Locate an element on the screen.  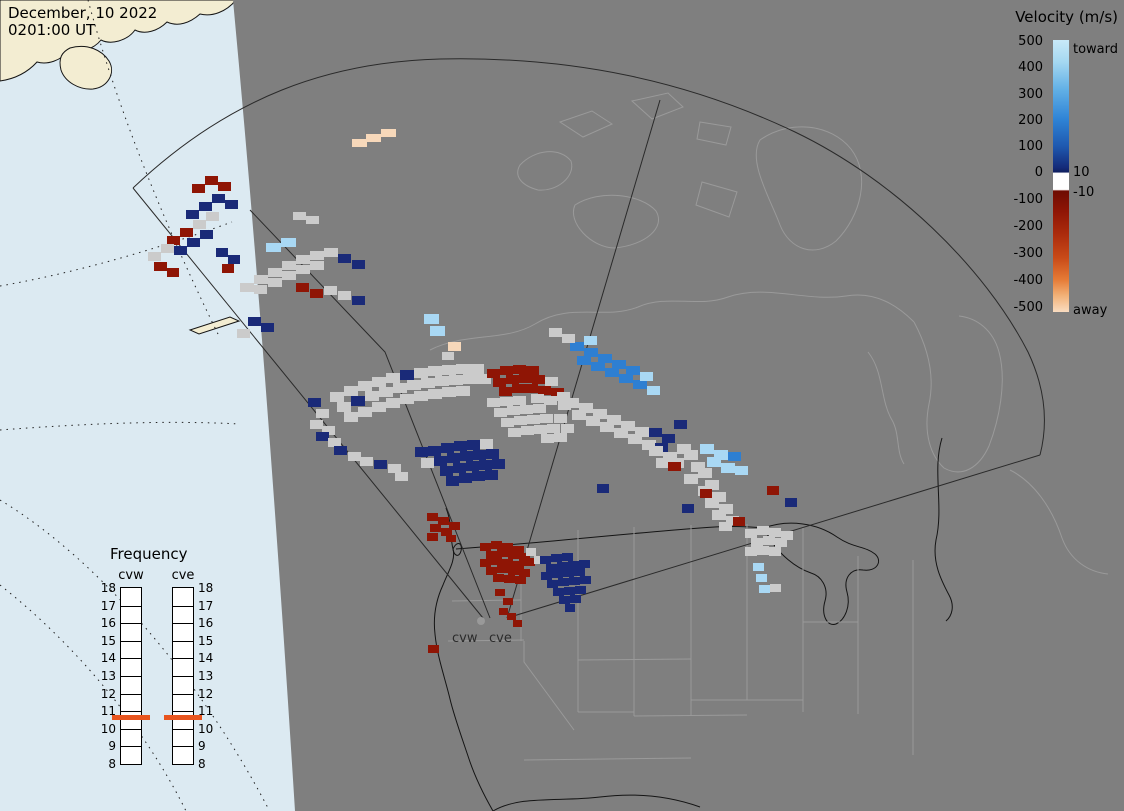
somerset-island is located at coordinates (716, 199).